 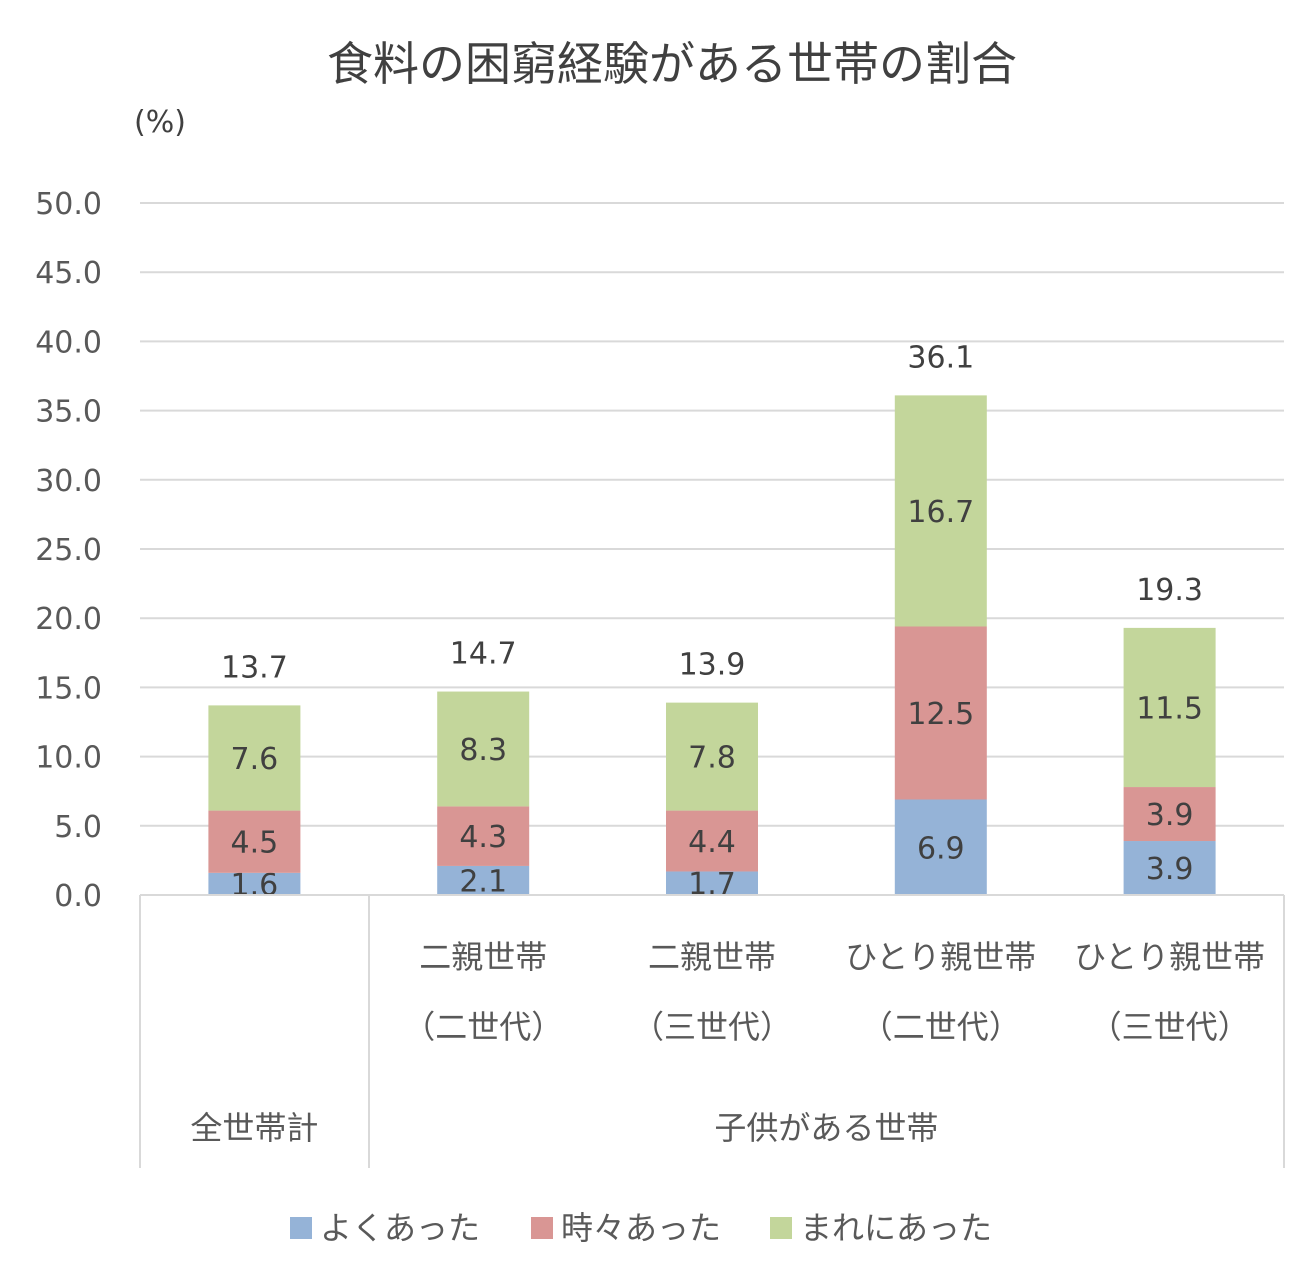 What do you see at coordinates (254, 667) in the screenshot?
I see `total-label: 13.7` at bounding box center [254, 667].